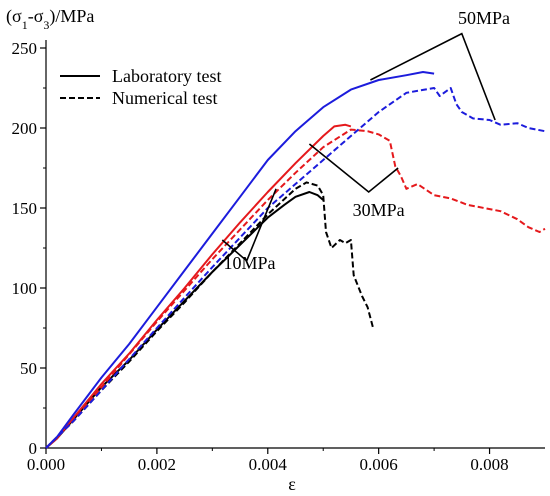  I want to click on x-axis-label: ε, so click(292, 484).